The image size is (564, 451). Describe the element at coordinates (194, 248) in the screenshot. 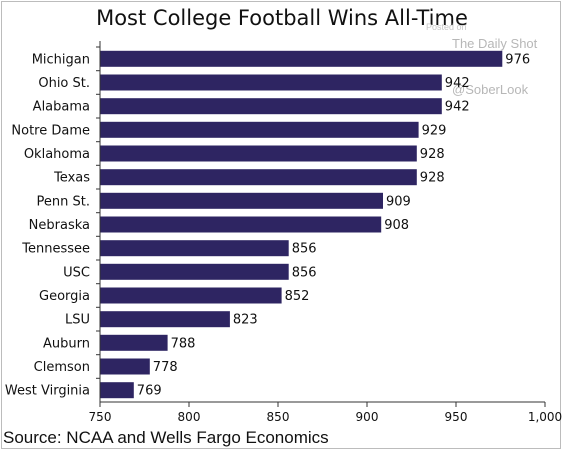

I see `bar-tennessee` at that location.